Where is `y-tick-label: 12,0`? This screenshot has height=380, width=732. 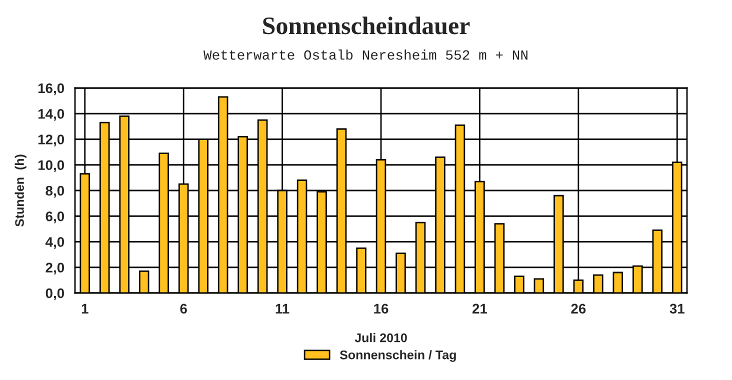 y-tick-label: 12,0 is located at coordinates (51, 140).